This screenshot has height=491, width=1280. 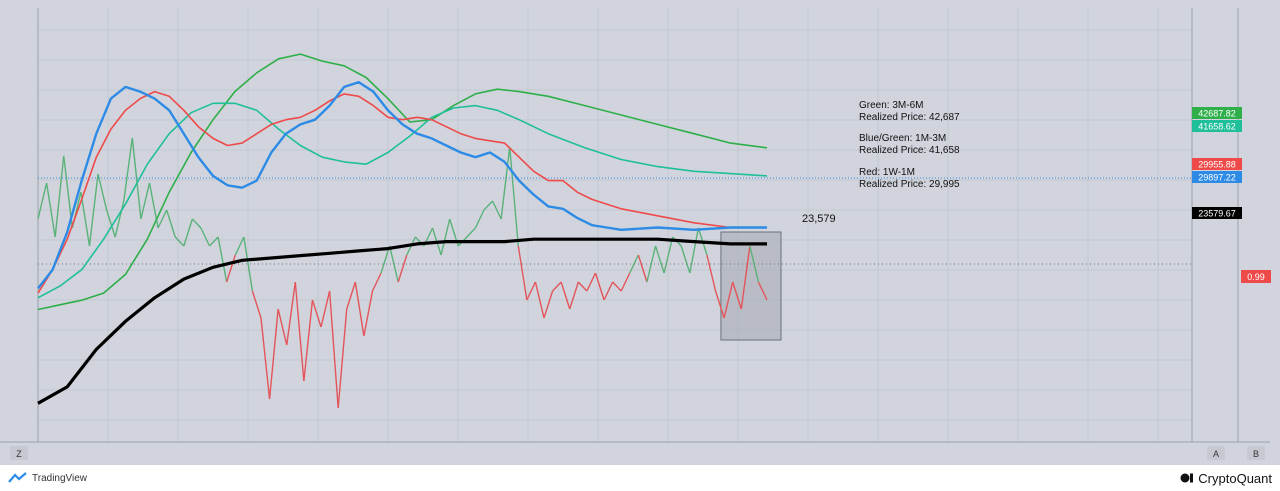 I want to click on oscillator-value-text: 0.99, so click(x=1256, y=277).